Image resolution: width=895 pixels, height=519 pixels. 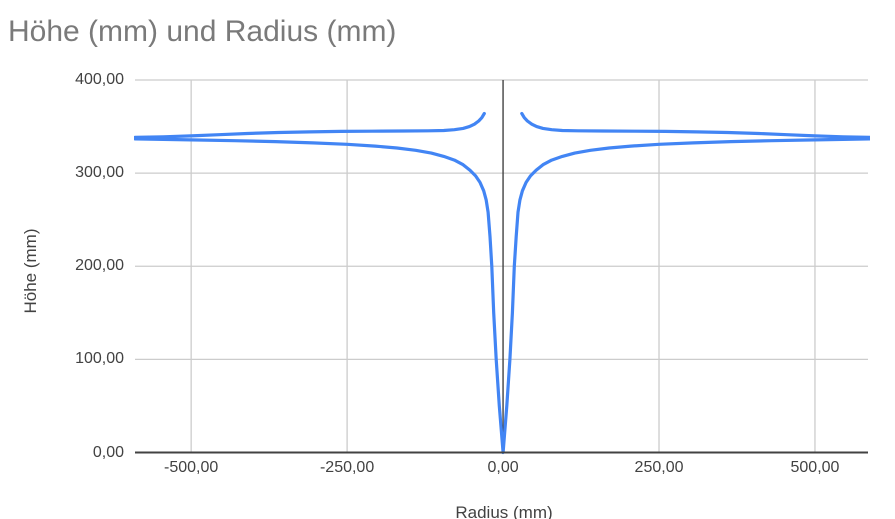 I want to click on x-tick-label: 500,00, so click(x=815, y=467).